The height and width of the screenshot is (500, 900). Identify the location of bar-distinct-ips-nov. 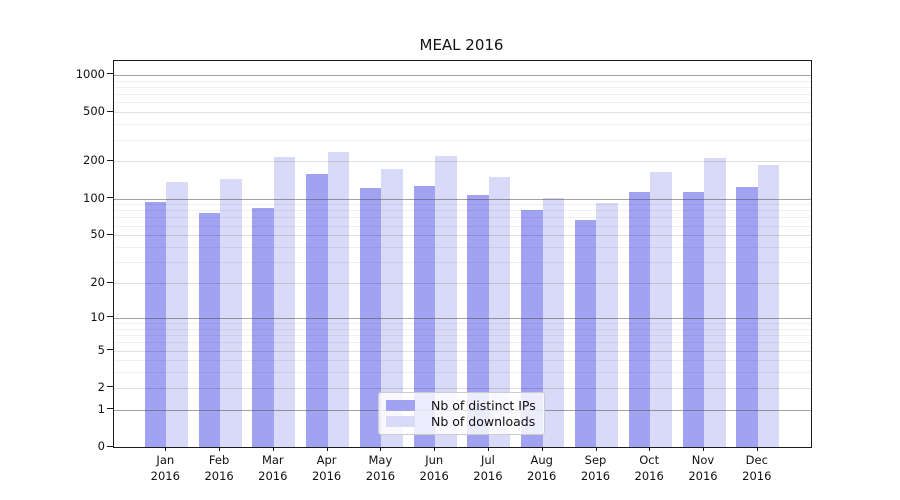
(693, 319).